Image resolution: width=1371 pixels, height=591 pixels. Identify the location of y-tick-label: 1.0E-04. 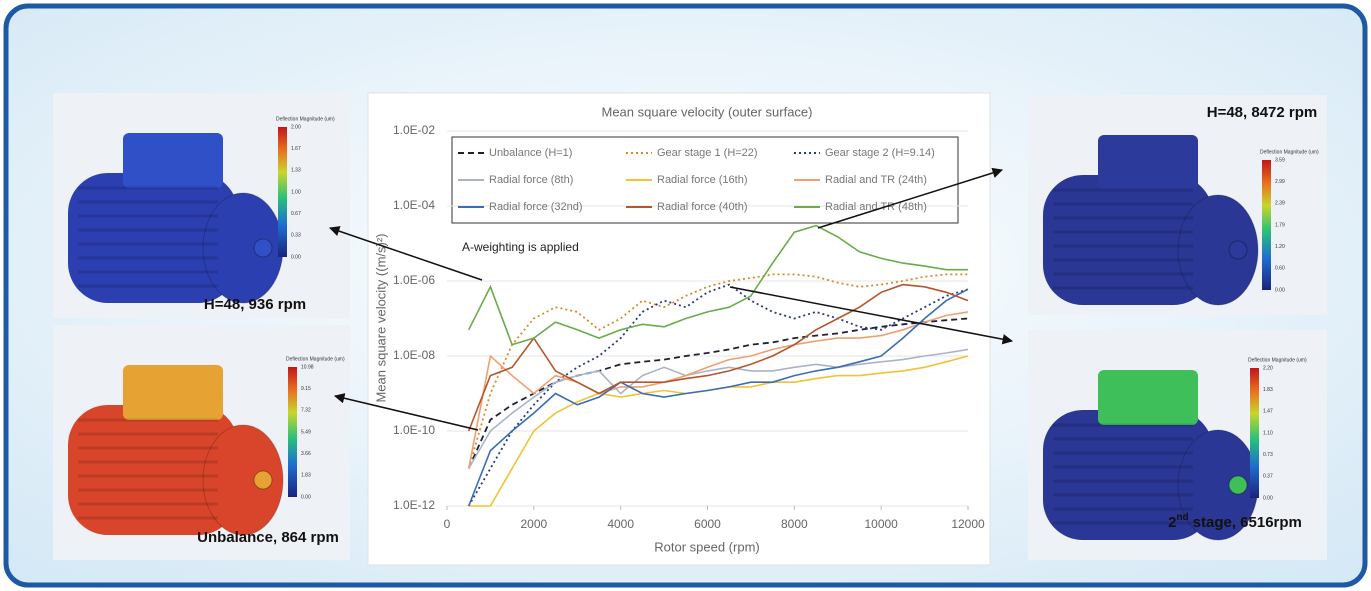
(414, 205).